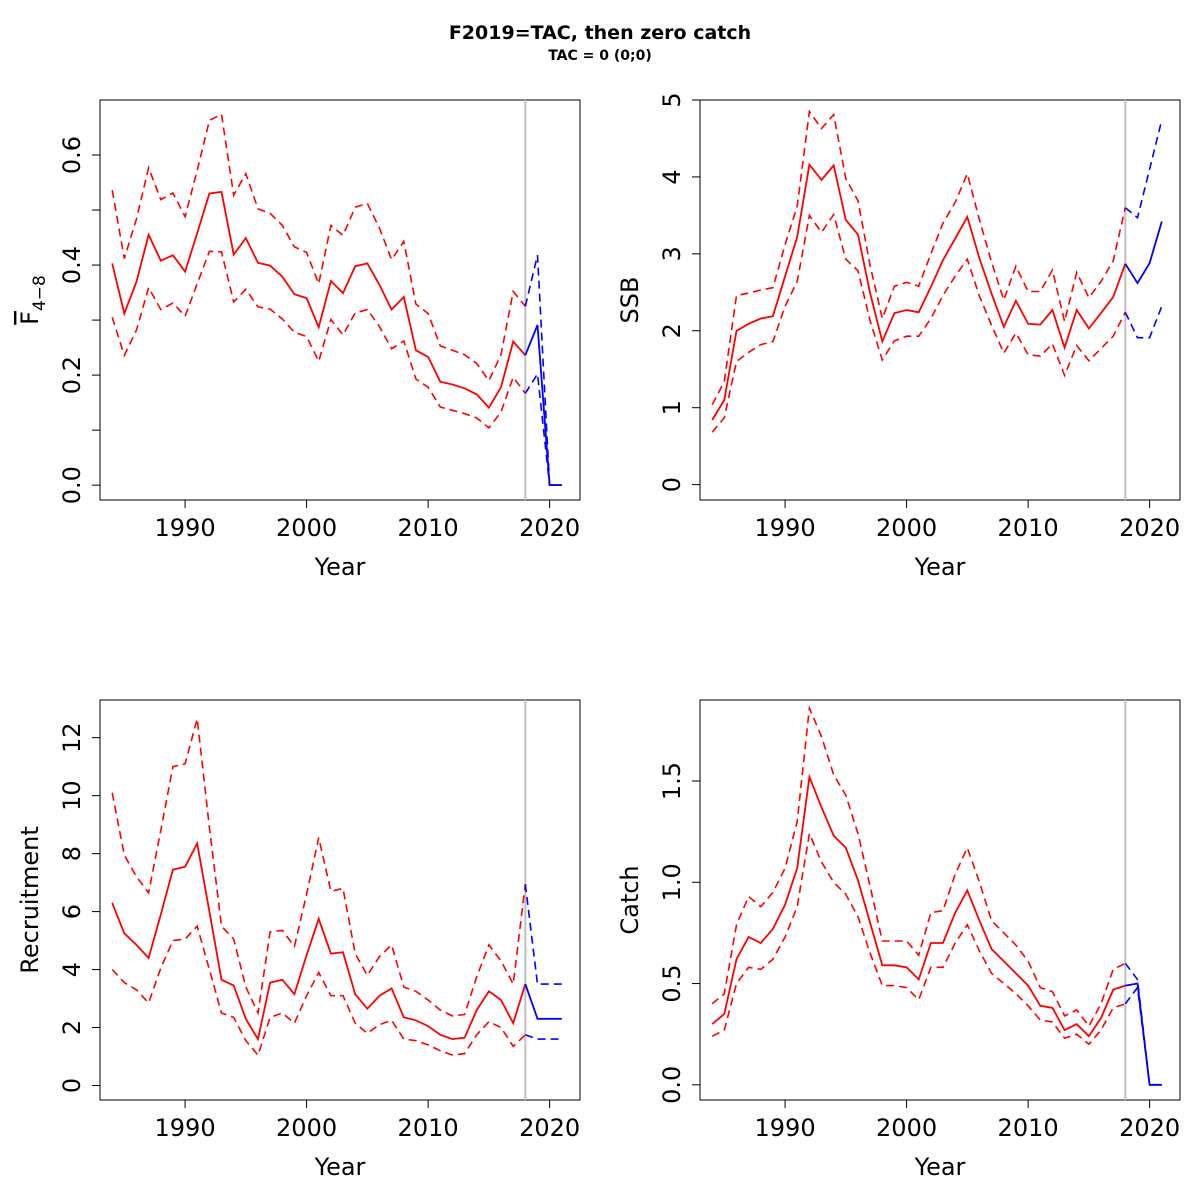 The width and height of the screenshot is (1200, 1200). Describe the element at coordinates (72, 911) in the screenshot. I see `y-tick-label: 6` at that location.